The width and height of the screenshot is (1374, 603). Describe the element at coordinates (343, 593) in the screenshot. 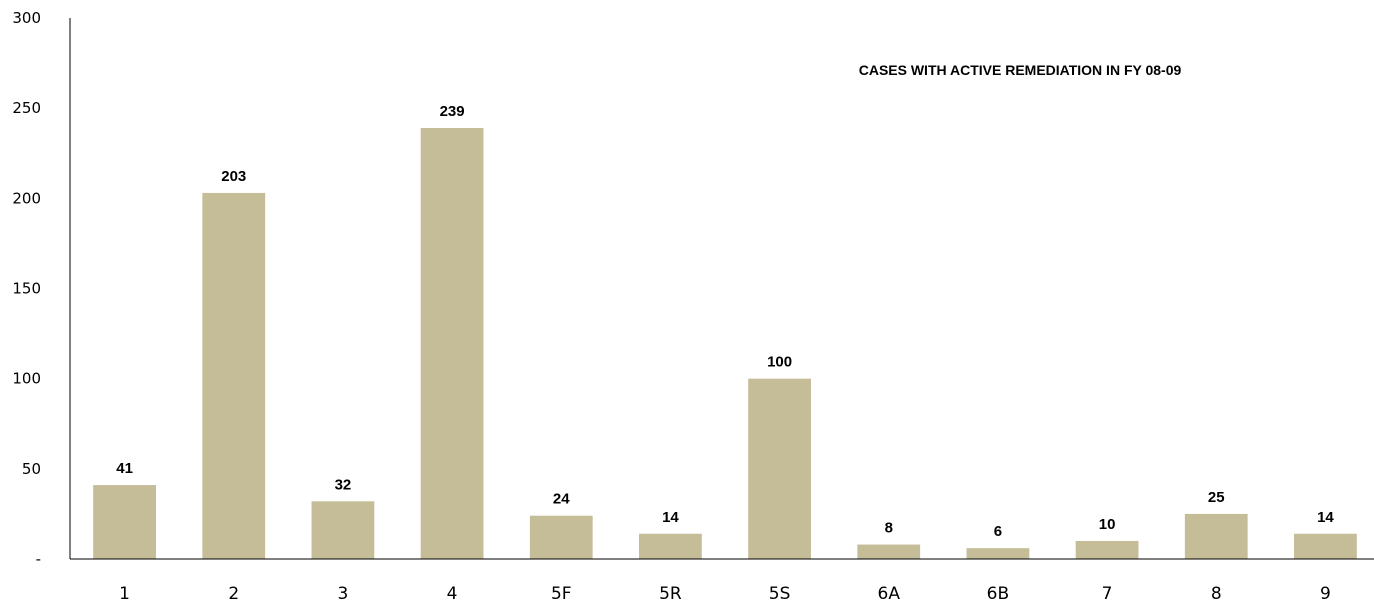

I see `x-tick-label-3: 3` at that location.